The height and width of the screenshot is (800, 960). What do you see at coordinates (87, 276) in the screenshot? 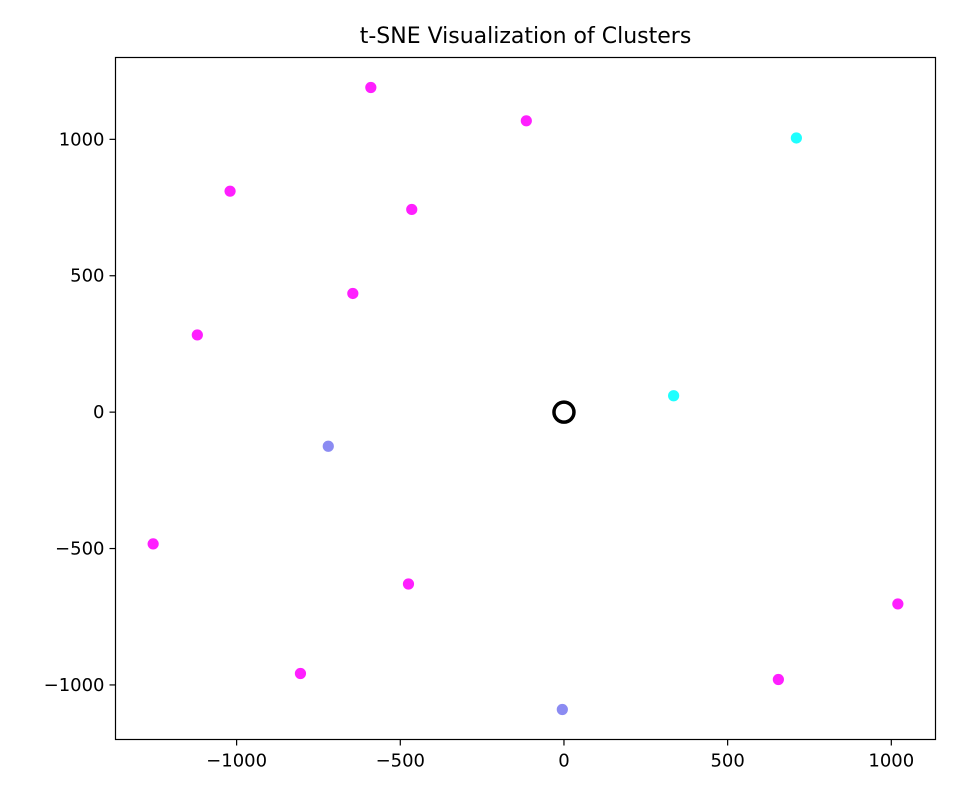
I see `y-tick-label: 500` at bounding box center [87, 276].